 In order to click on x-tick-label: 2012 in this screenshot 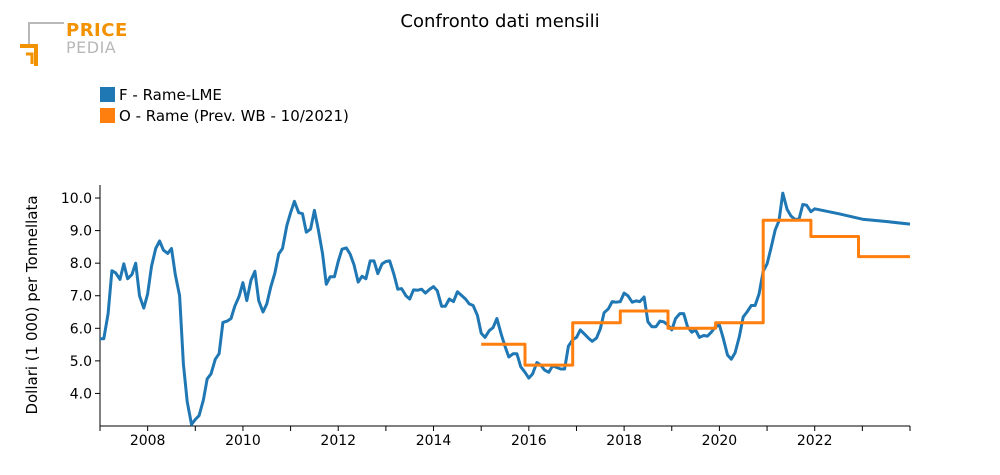, I will do `click(338, 441)`.